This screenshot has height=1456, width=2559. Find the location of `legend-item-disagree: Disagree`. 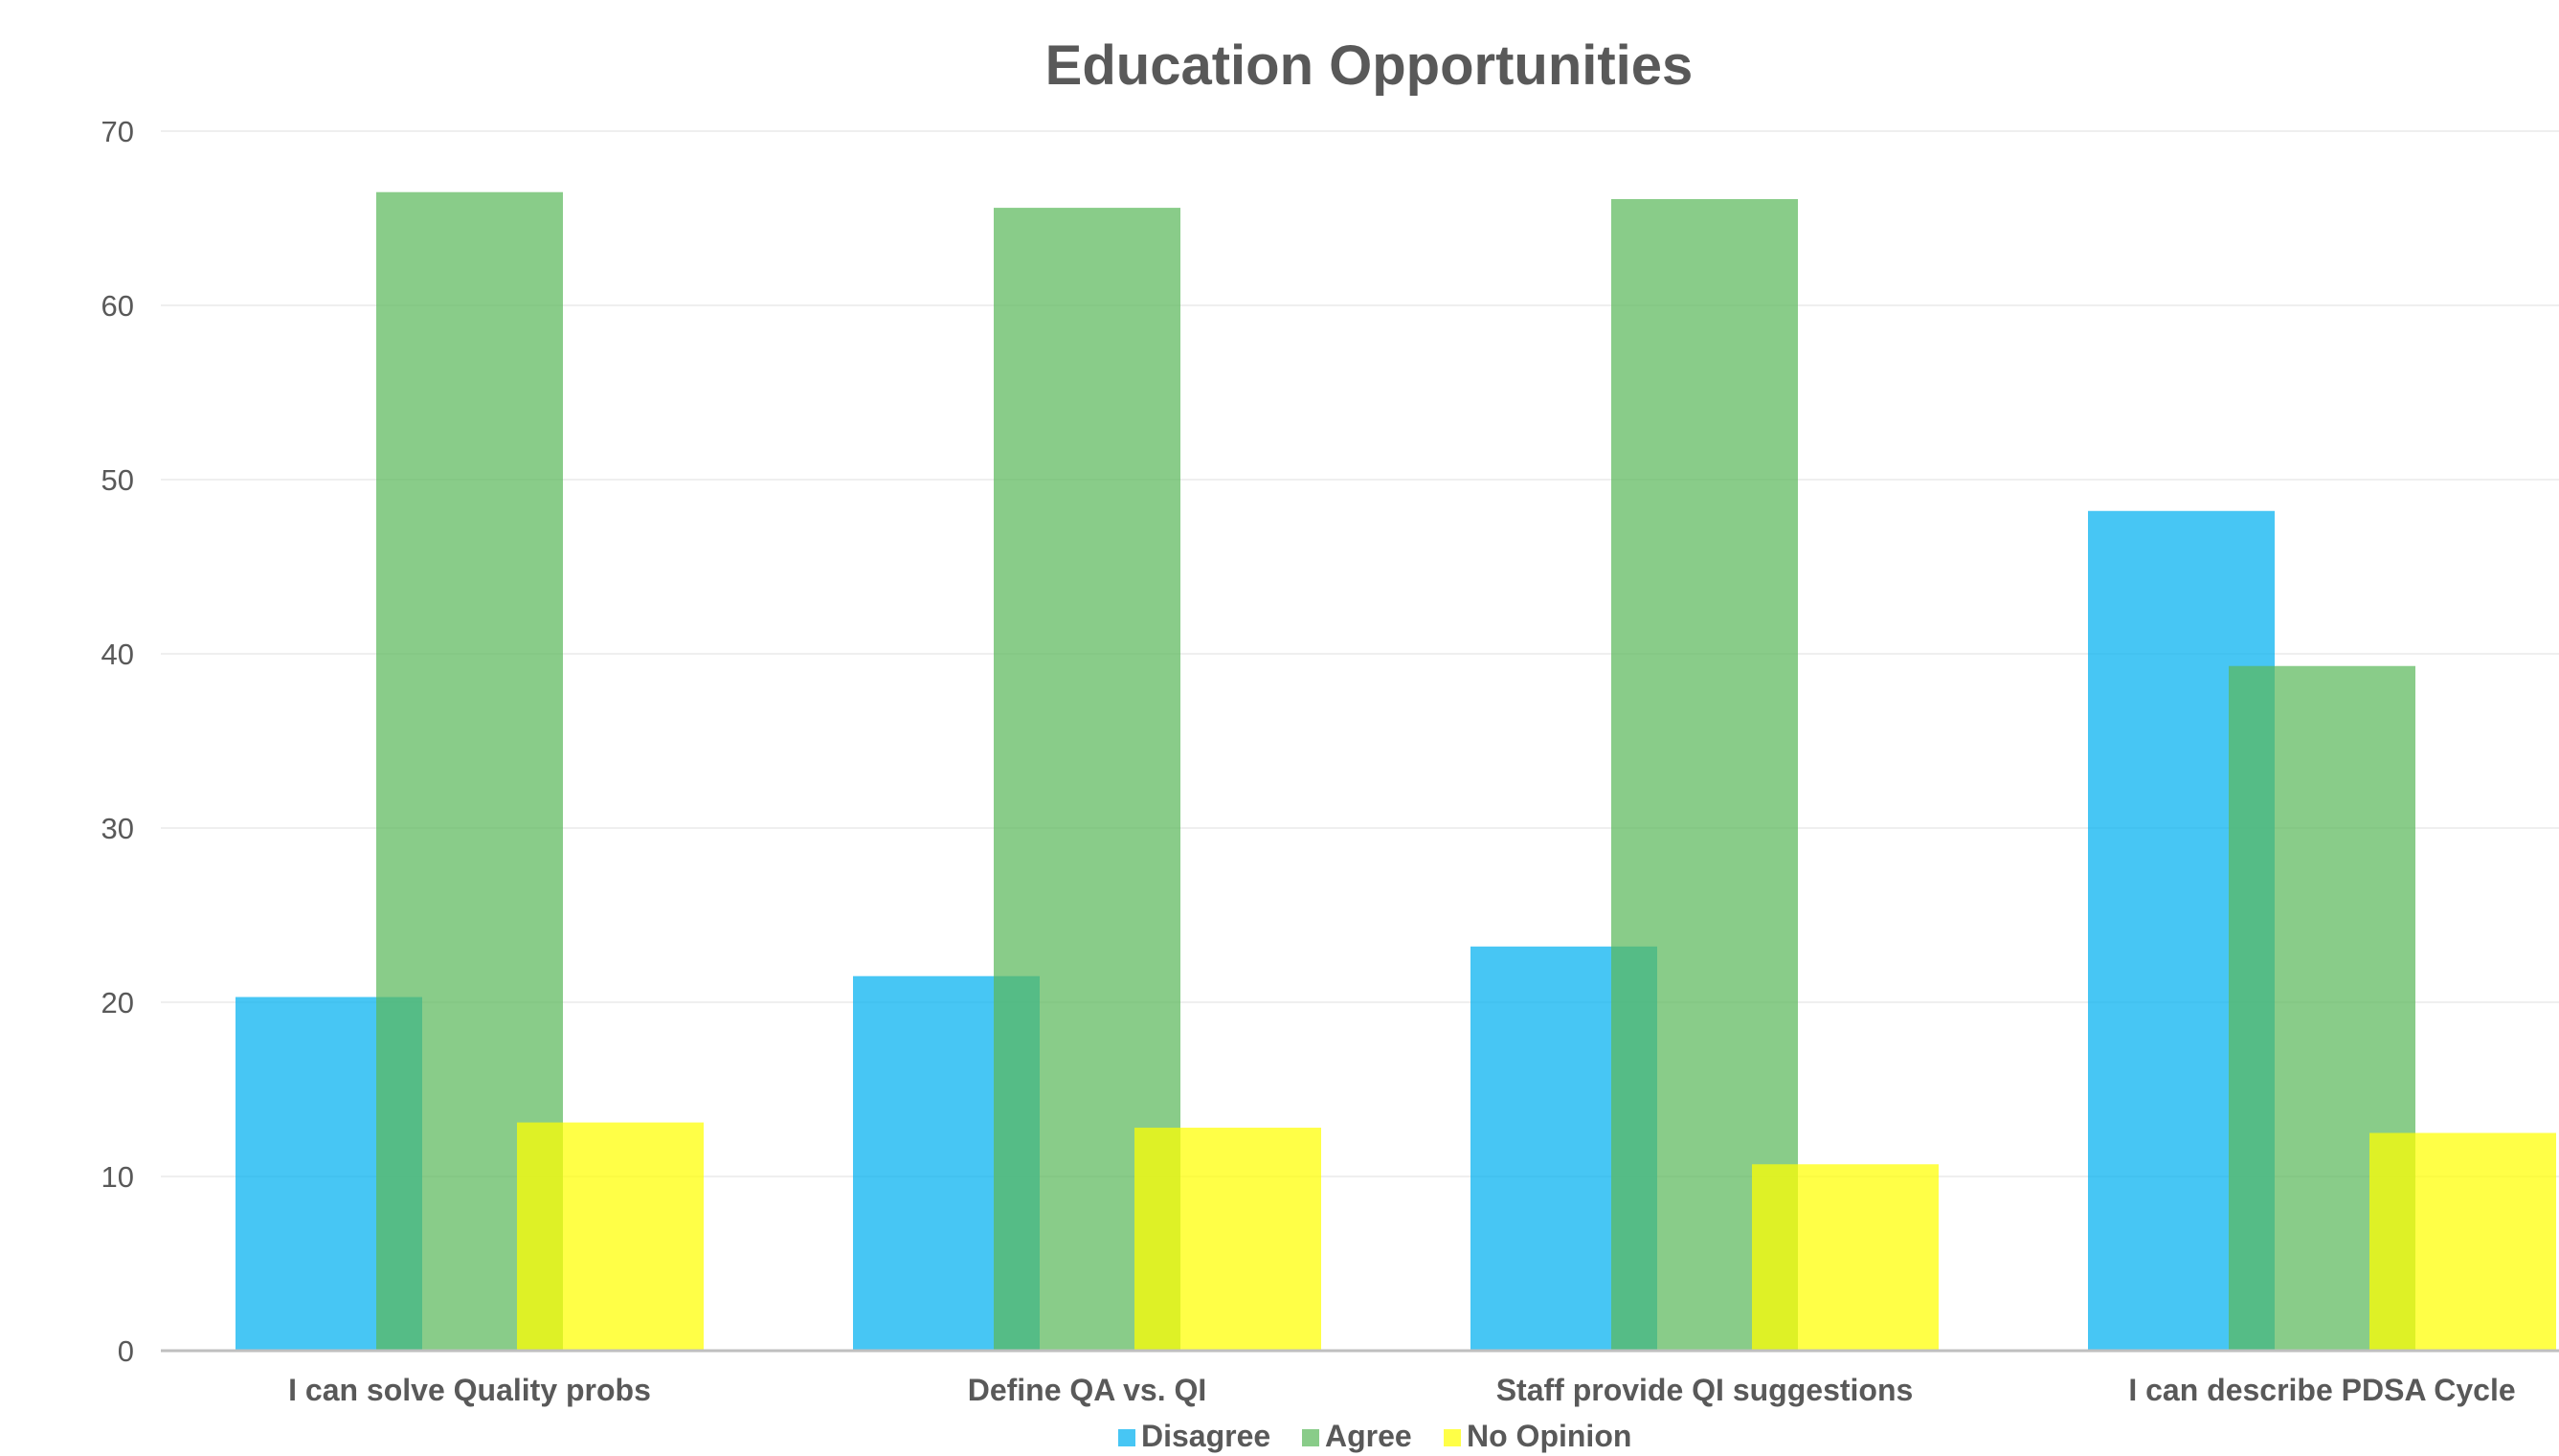

legend-item-disagree: Disagree is located at coordinates (1194, 1436).